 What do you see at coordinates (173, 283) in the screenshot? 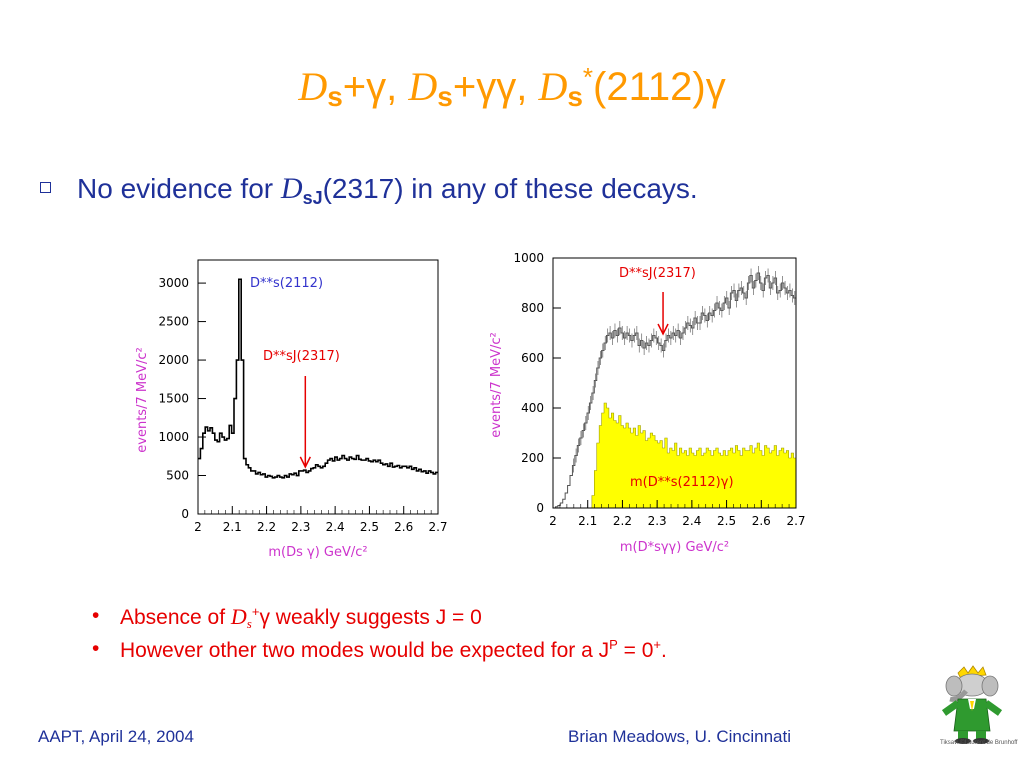
I see `y-tick-label: 3000` at bounding box center [173, 283].